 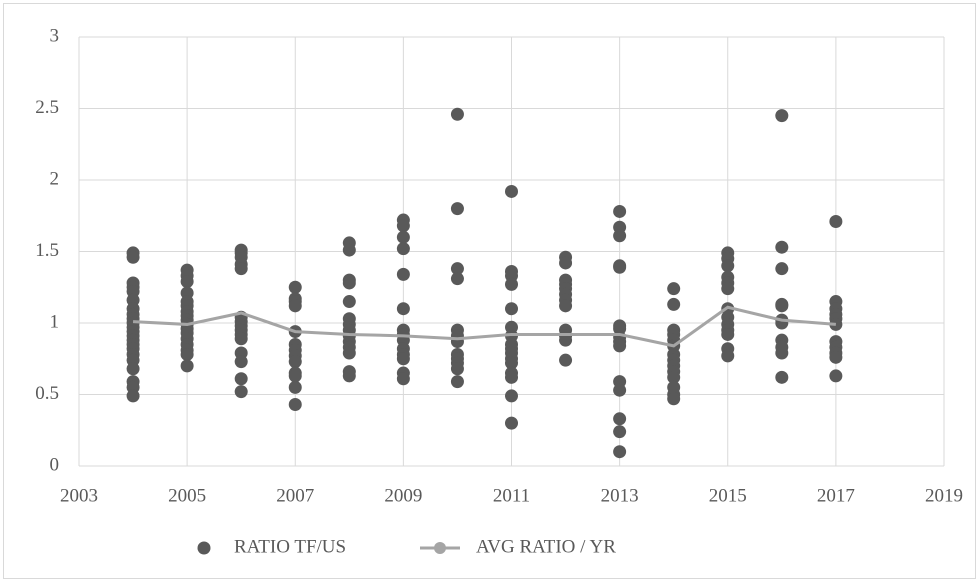 I want to click on y-tick-label: 3, so click(x=55, y=35).